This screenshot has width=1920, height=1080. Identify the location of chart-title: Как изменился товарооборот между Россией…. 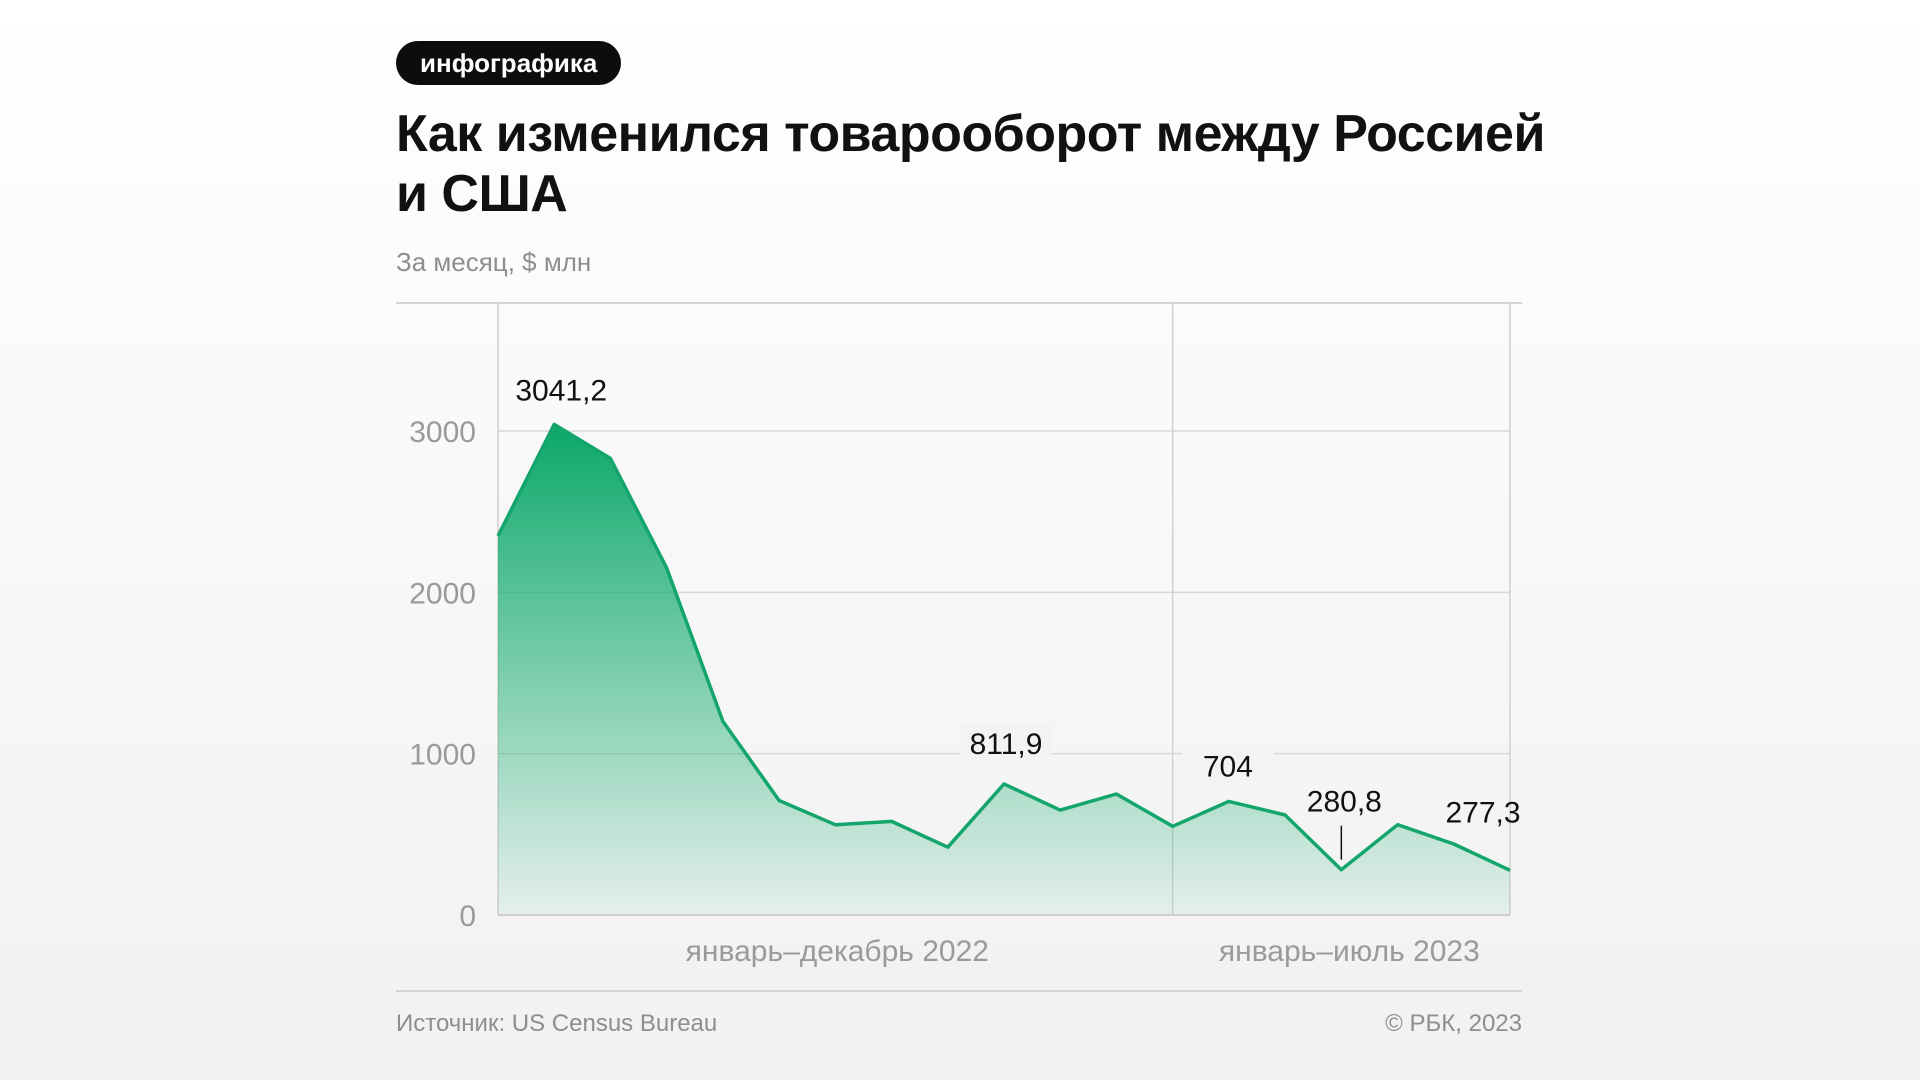
(970, 164).